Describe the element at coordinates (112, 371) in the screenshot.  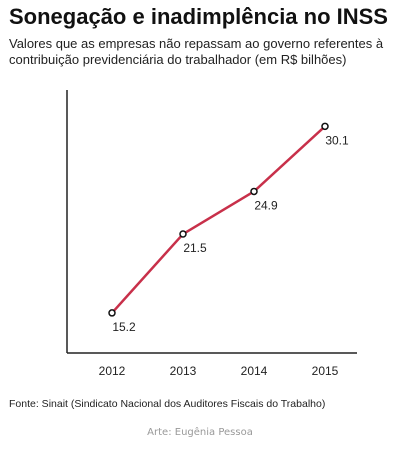
I see `x-tick-label-2012: 2012` at that location.